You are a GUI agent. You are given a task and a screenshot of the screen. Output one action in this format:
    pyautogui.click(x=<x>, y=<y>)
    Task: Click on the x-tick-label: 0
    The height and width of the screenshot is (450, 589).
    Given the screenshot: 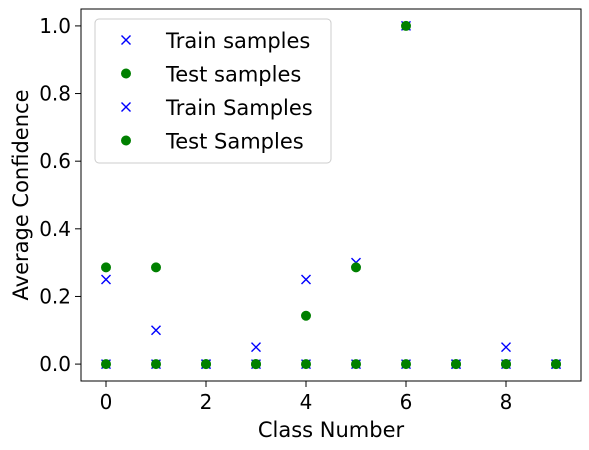 What is the action you would take?
    pyautogui.click(x=106, y=402)
    